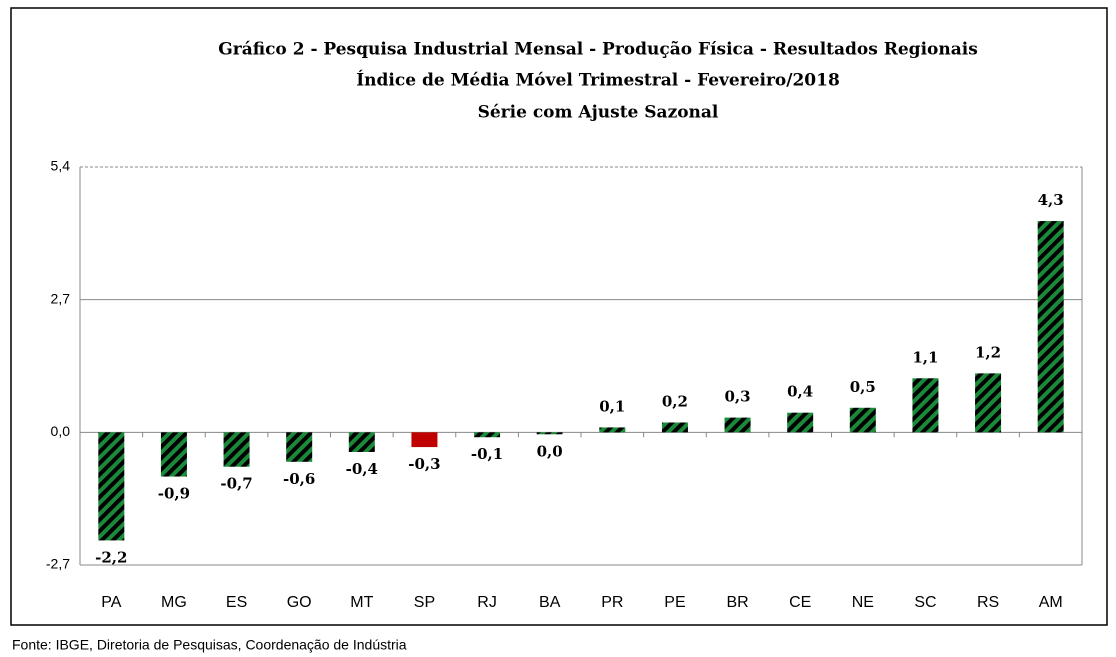 This screenshot has height=657, width=1116. Describe the element at coordinates (863, 602) in the screenshot. I see `x-tick-label: NE` at that location.